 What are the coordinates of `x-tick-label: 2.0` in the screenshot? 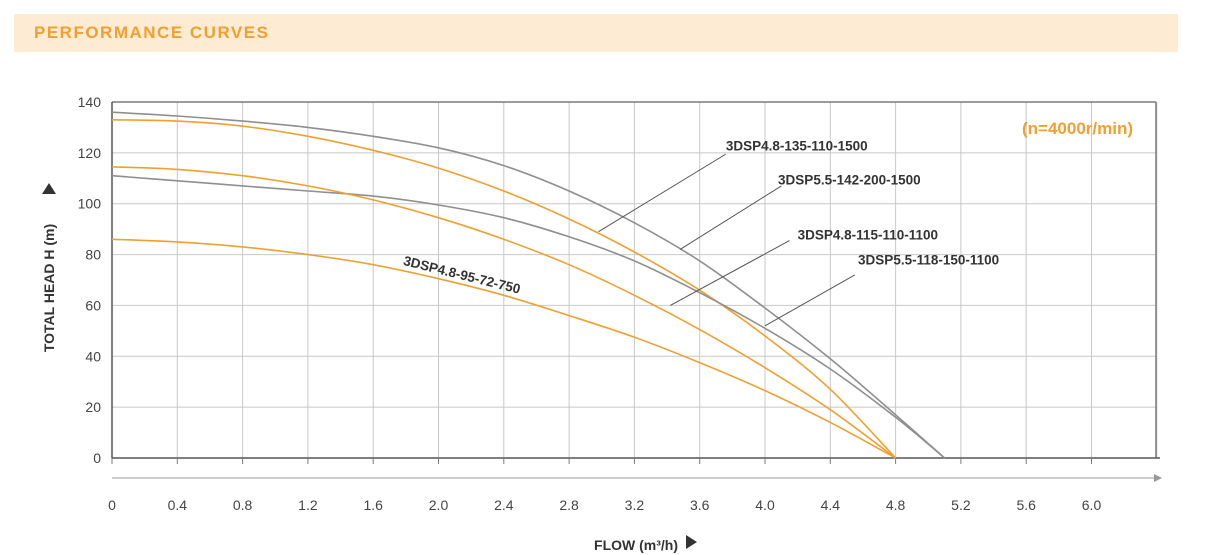 It's located at (439, 505).